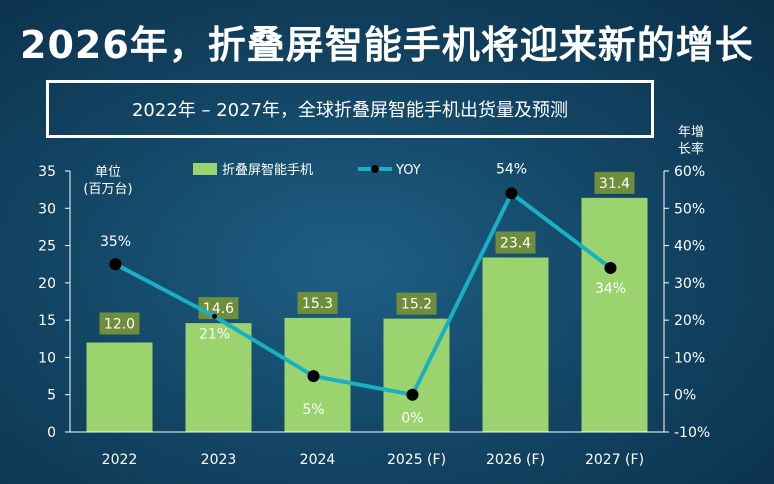  Describe the element at coordinates (47, 321) in the screenshot. I see `left-tick-label: 15` at that location.